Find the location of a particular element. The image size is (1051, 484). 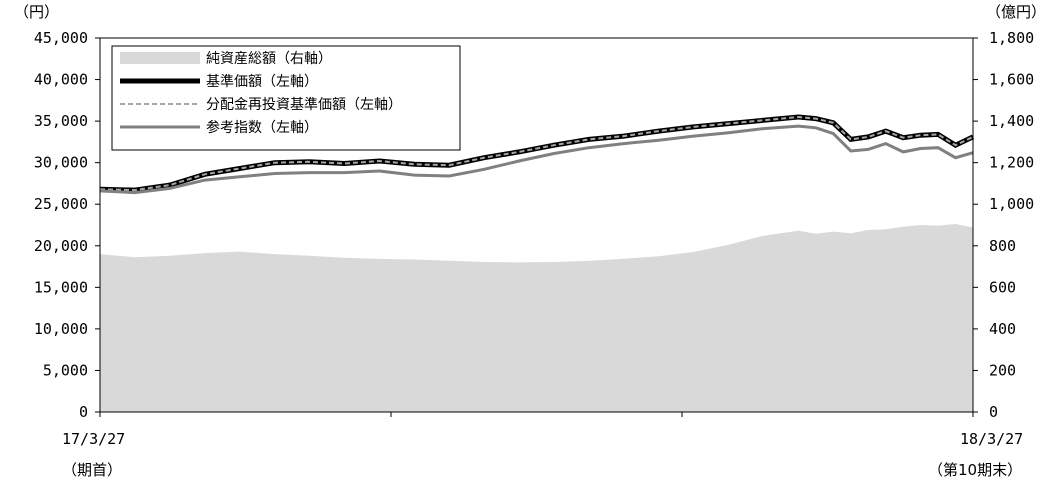

right-axis-tick-label: 1,600 is located at coordinates (1011, 80).